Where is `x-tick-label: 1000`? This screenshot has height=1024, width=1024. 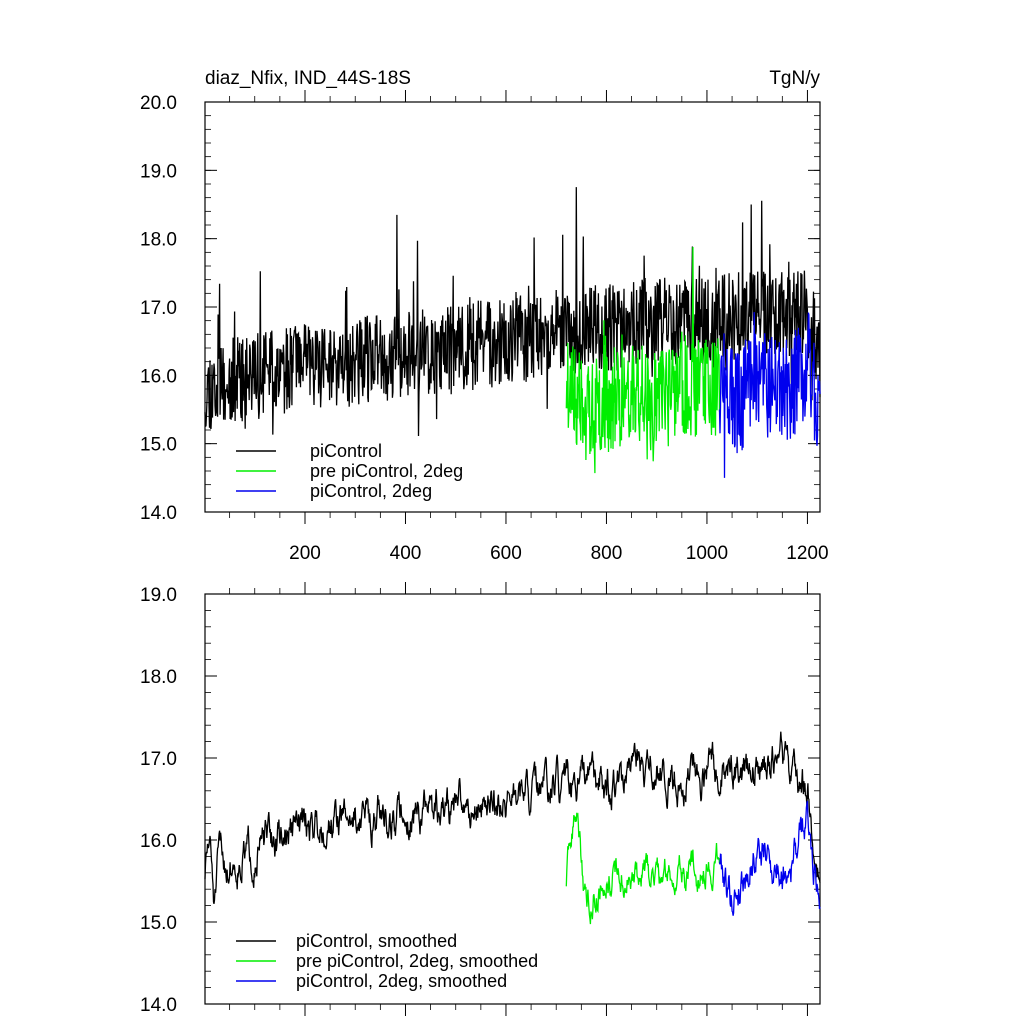
x-tick-label: 1000 is located at coordinates (707, 553).